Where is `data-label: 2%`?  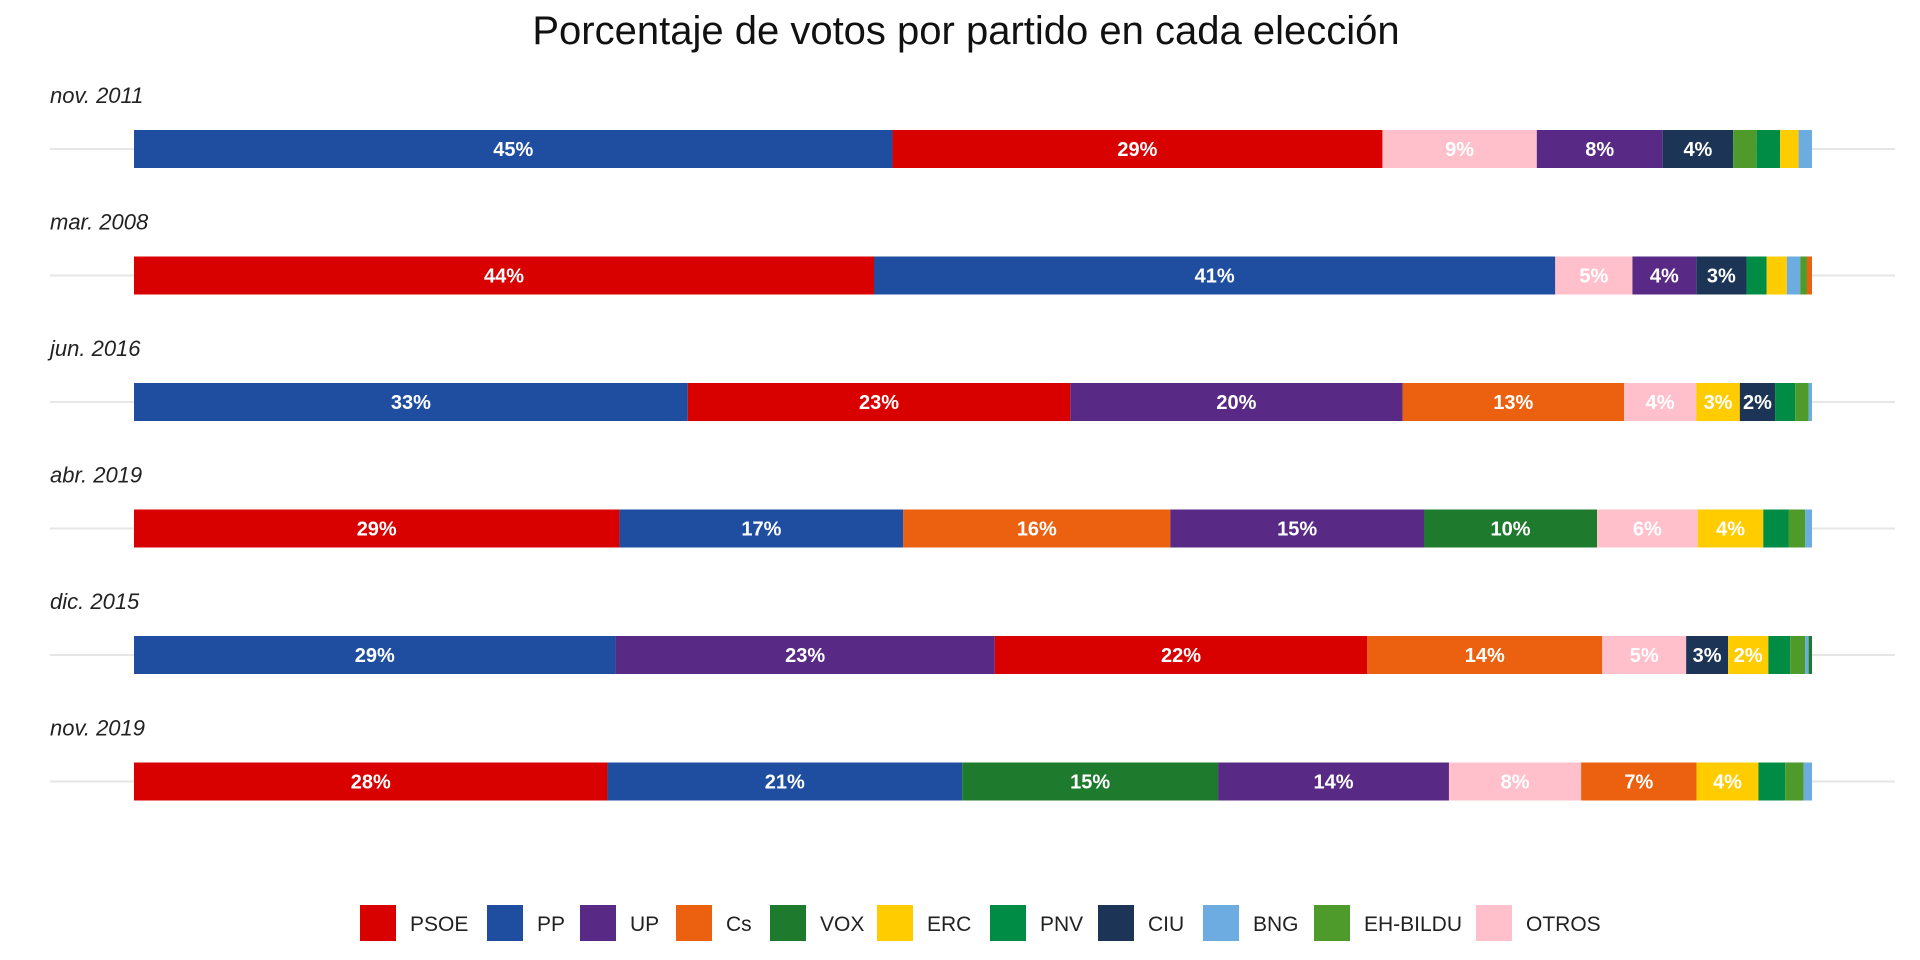 data-label: 2% is located at coordinates (1757, 403).